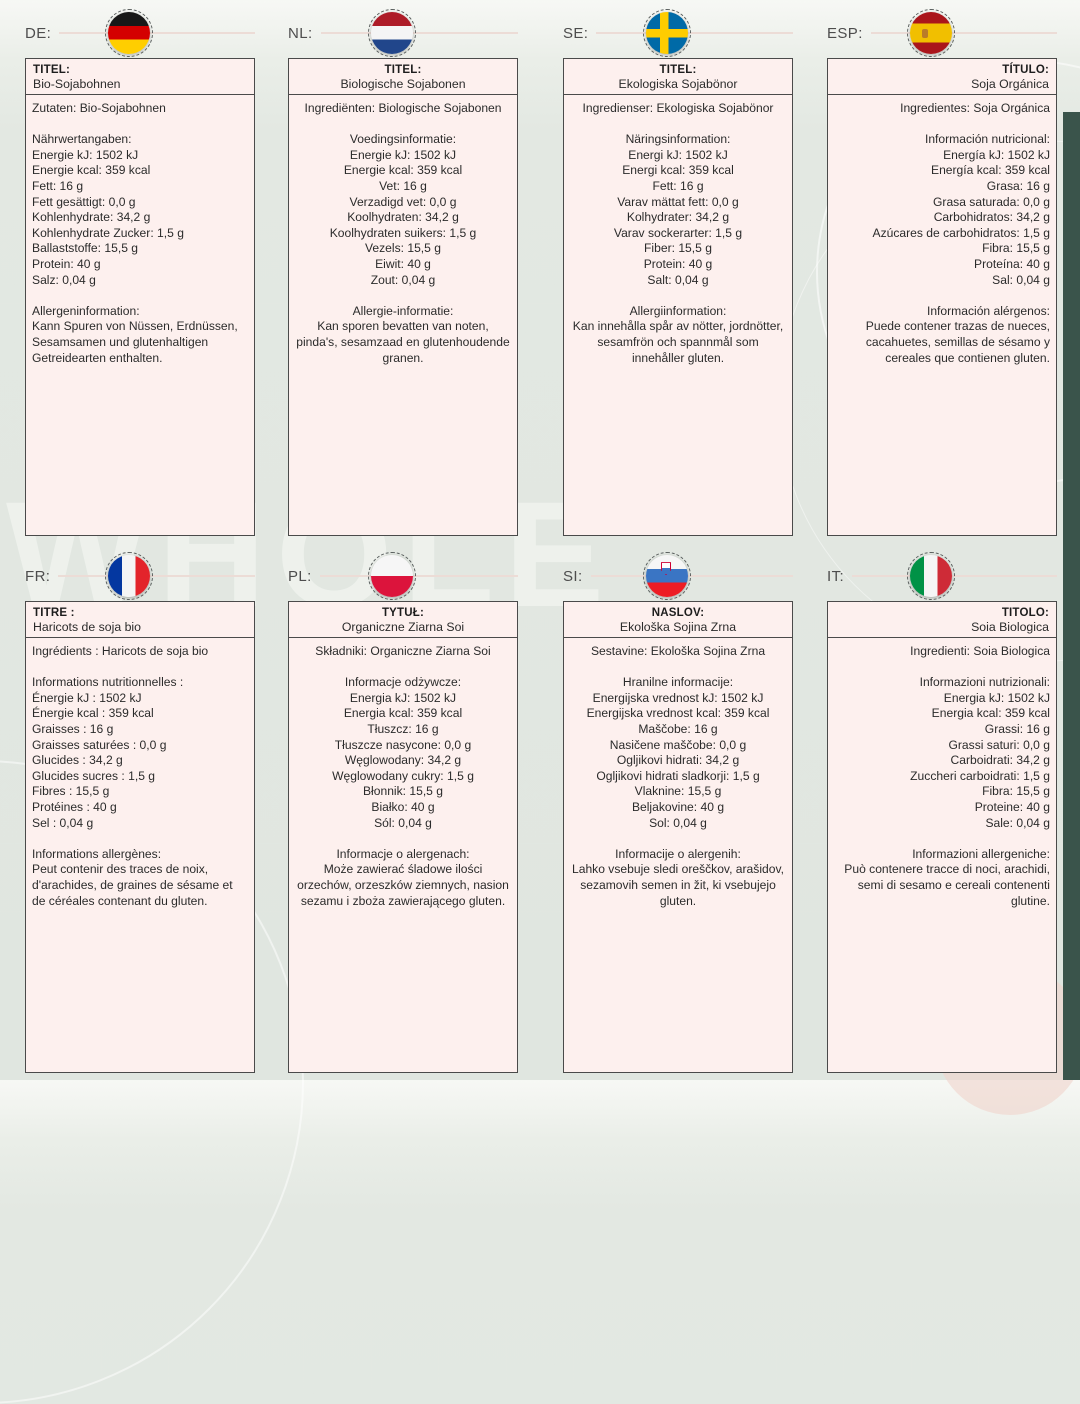  I want to click on panel-header: PL:, so click(403, 576).